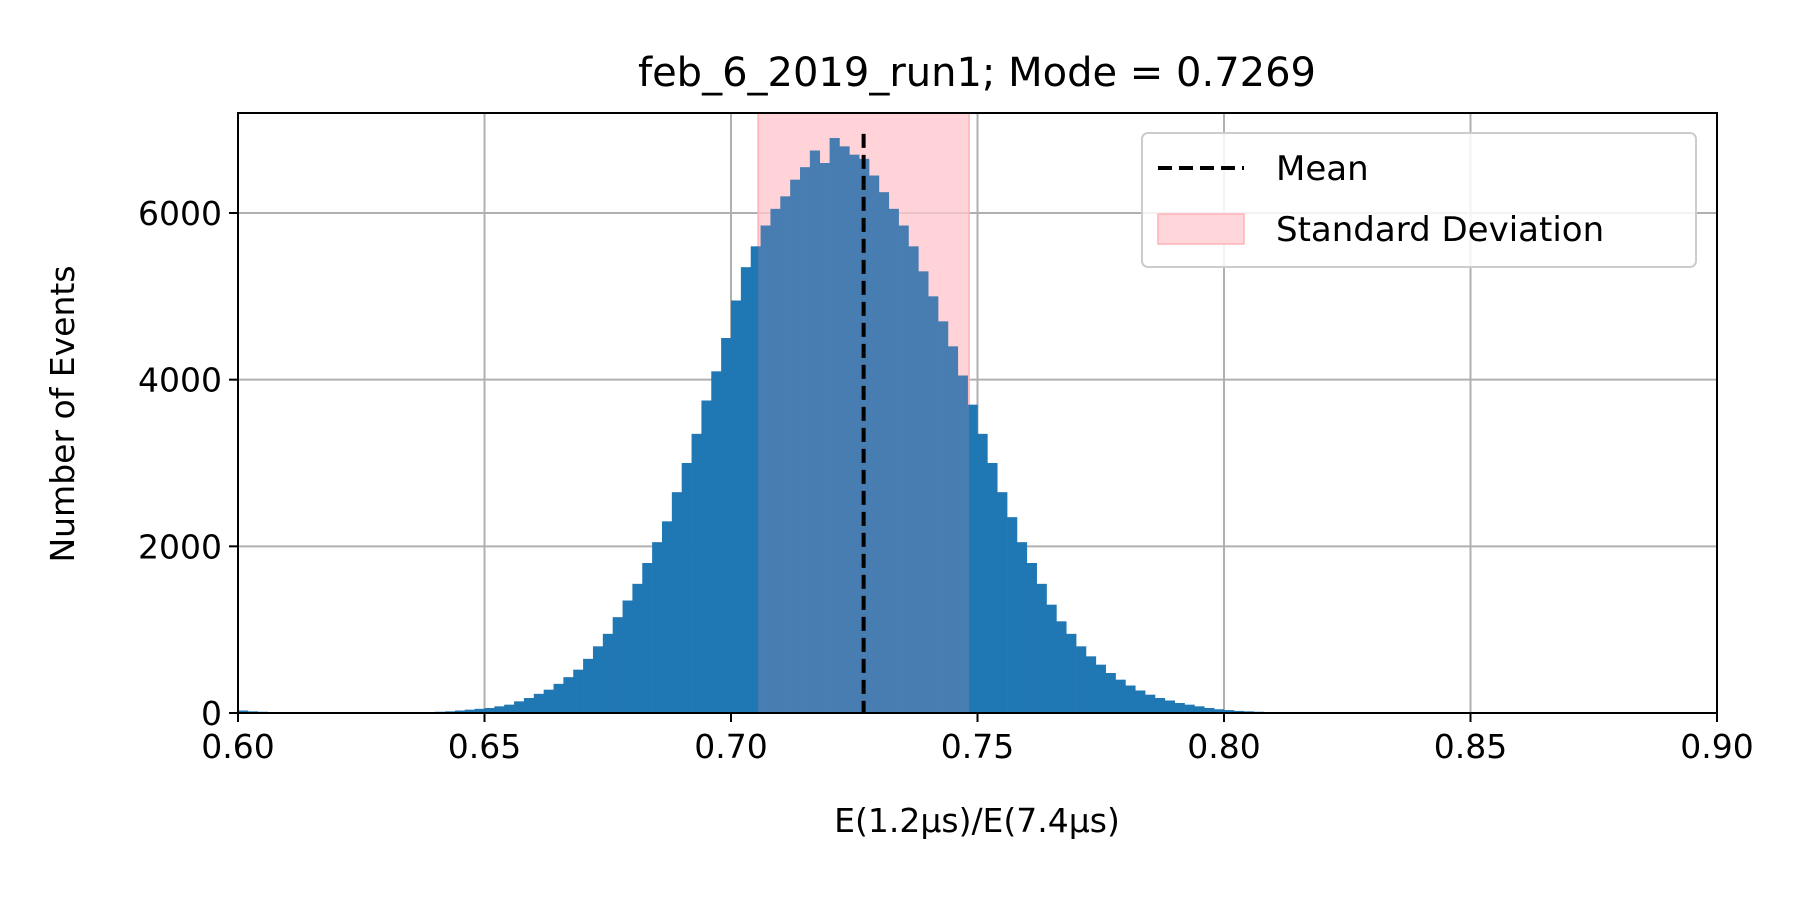  Describe the element at coordinates (484, 746) in the screenshot. I see `x-tick-label: 0.65` at that location.